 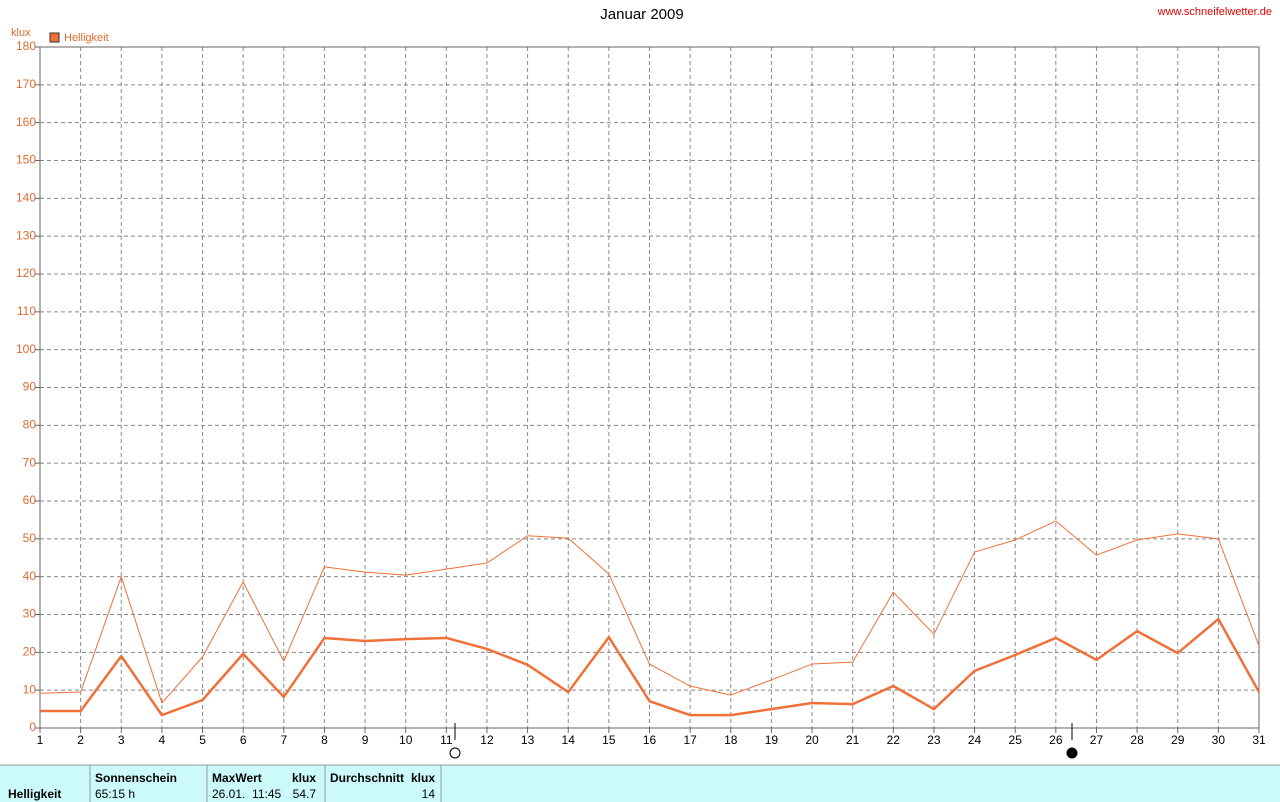 What do you see at coordinates (1072, 753) in the screenshot?
I see `new-moon-icon` at bounding box center [1072, 753].